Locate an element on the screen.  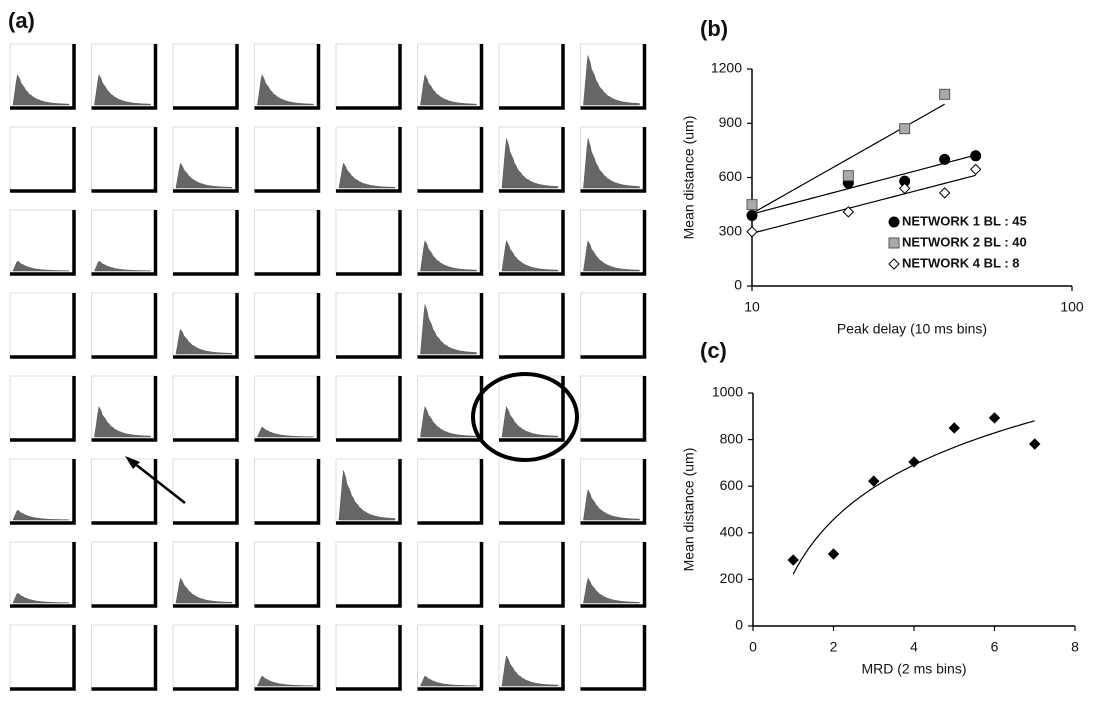
y-tick-label: 900 is located at coordinates (731, 122).